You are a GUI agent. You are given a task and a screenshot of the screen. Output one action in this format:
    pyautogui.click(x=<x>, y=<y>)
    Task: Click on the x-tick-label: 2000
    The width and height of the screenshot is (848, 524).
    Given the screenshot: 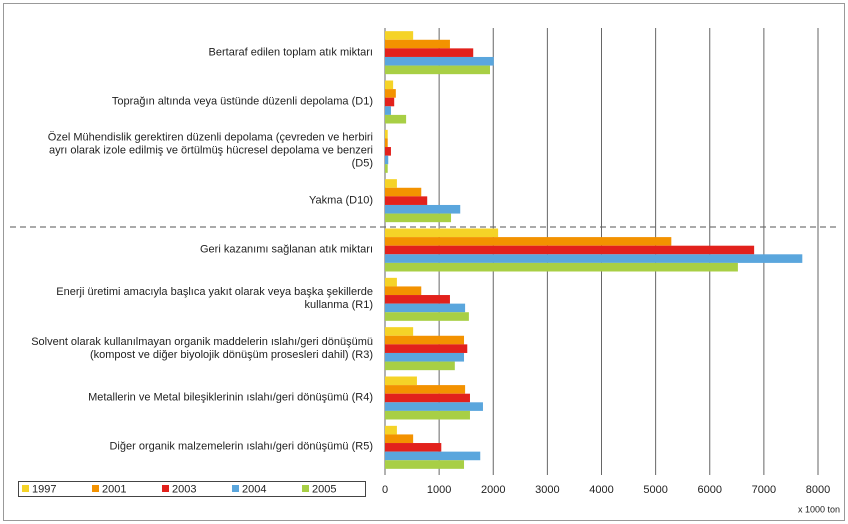 What is the action you would take?
    pyautogui.click(x=493, y=490)
    